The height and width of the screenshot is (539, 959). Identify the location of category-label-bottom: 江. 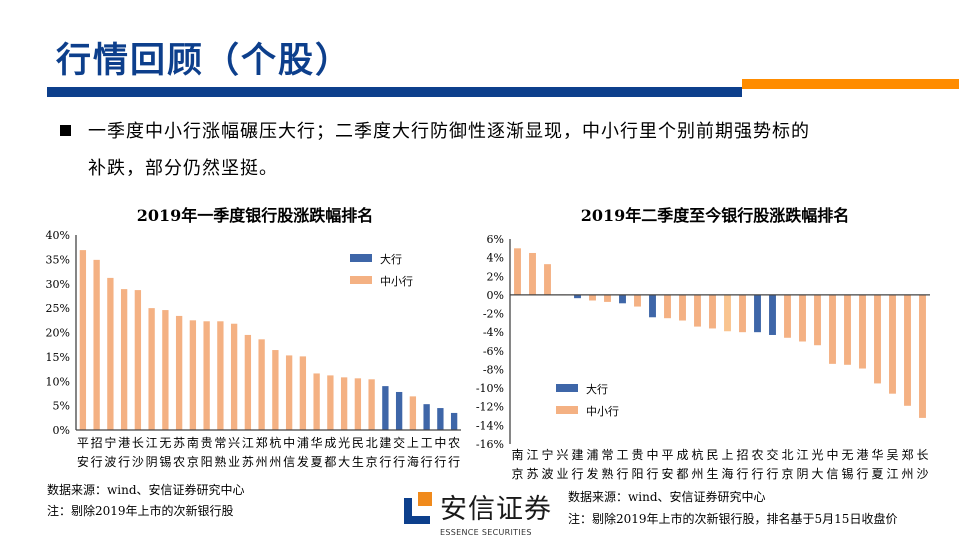
(892, 474).